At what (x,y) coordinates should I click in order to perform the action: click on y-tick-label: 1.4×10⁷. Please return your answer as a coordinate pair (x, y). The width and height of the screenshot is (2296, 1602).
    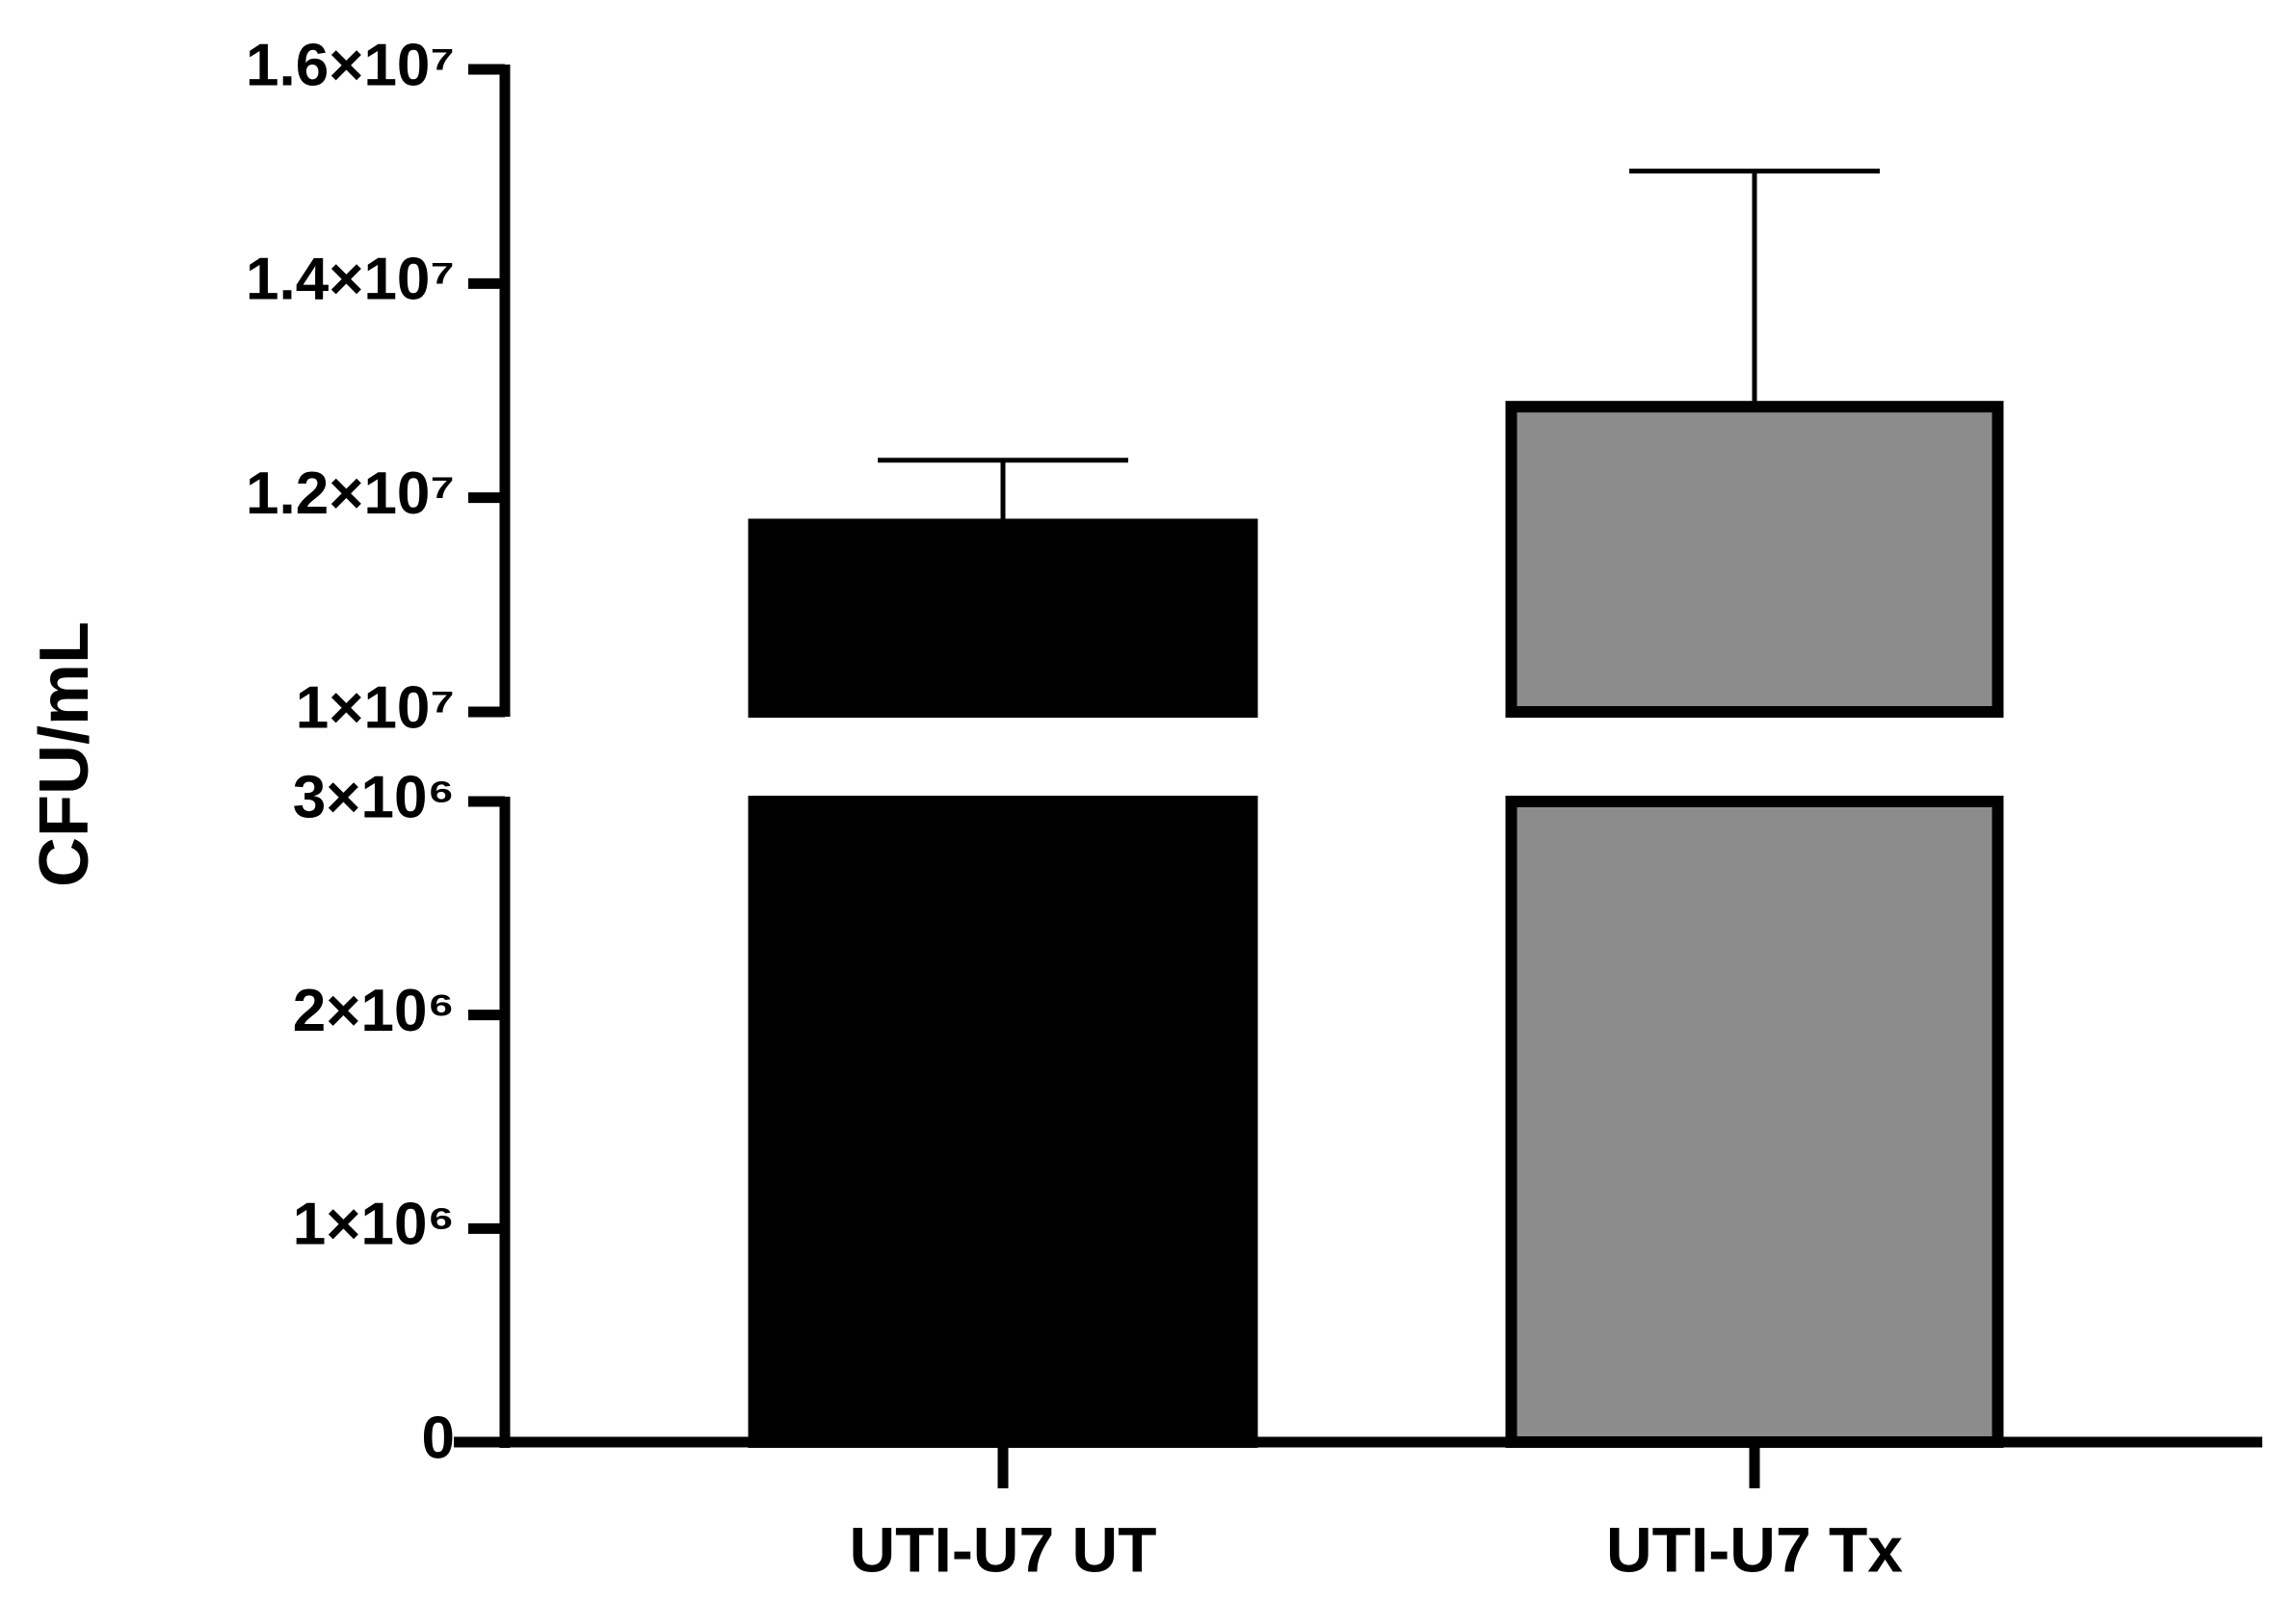
    Looking at the image, I should click on (350, 280).